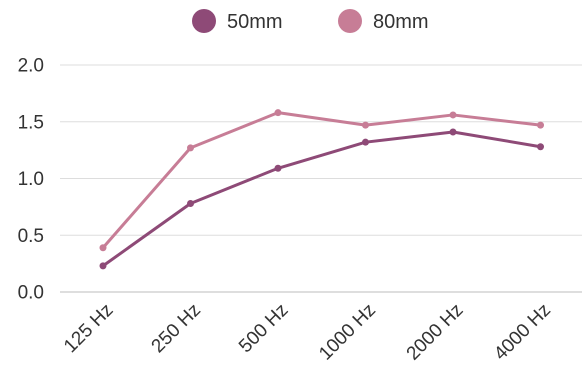 This screenshot has height=385, width=582. I want to click on y-tick-label: 0.0, so click(31, 293).